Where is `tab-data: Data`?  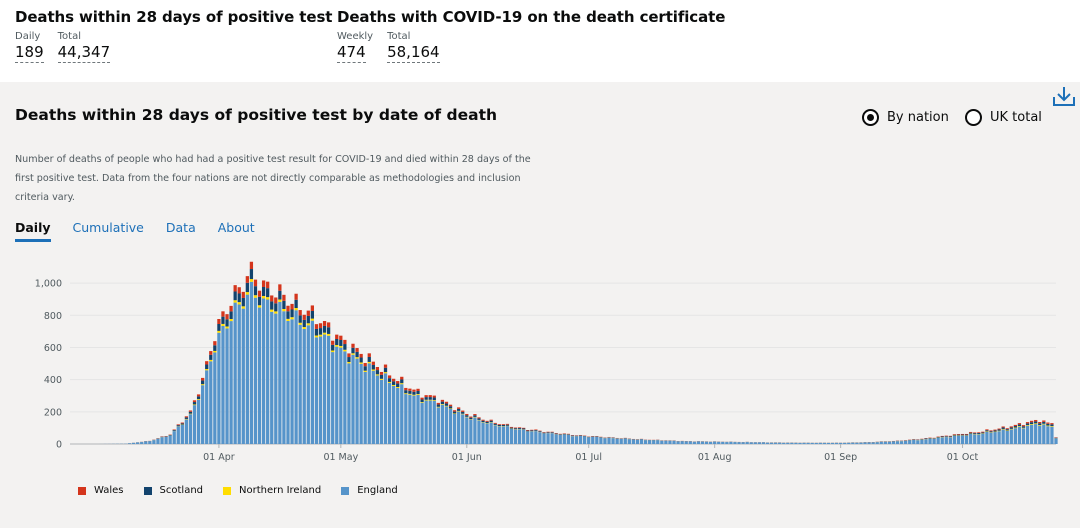
tab-data: Data is located at coordinates (180, 227).